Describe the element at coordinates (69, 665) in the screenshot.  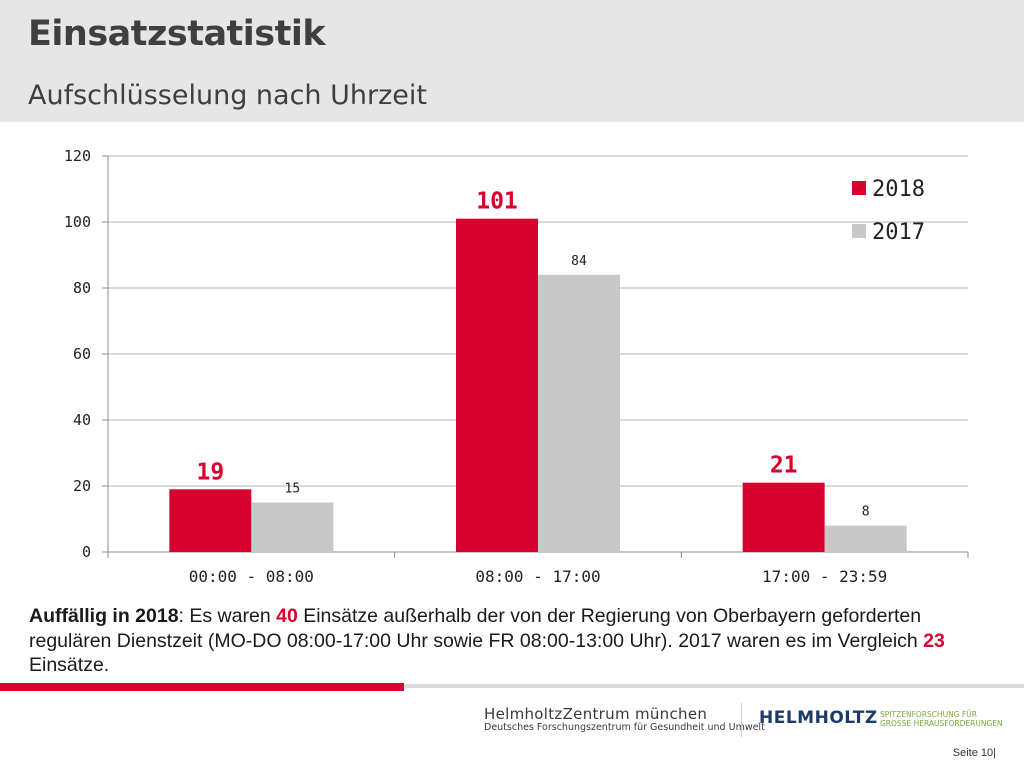
I see `note-part3: Einsätze.` at that location.